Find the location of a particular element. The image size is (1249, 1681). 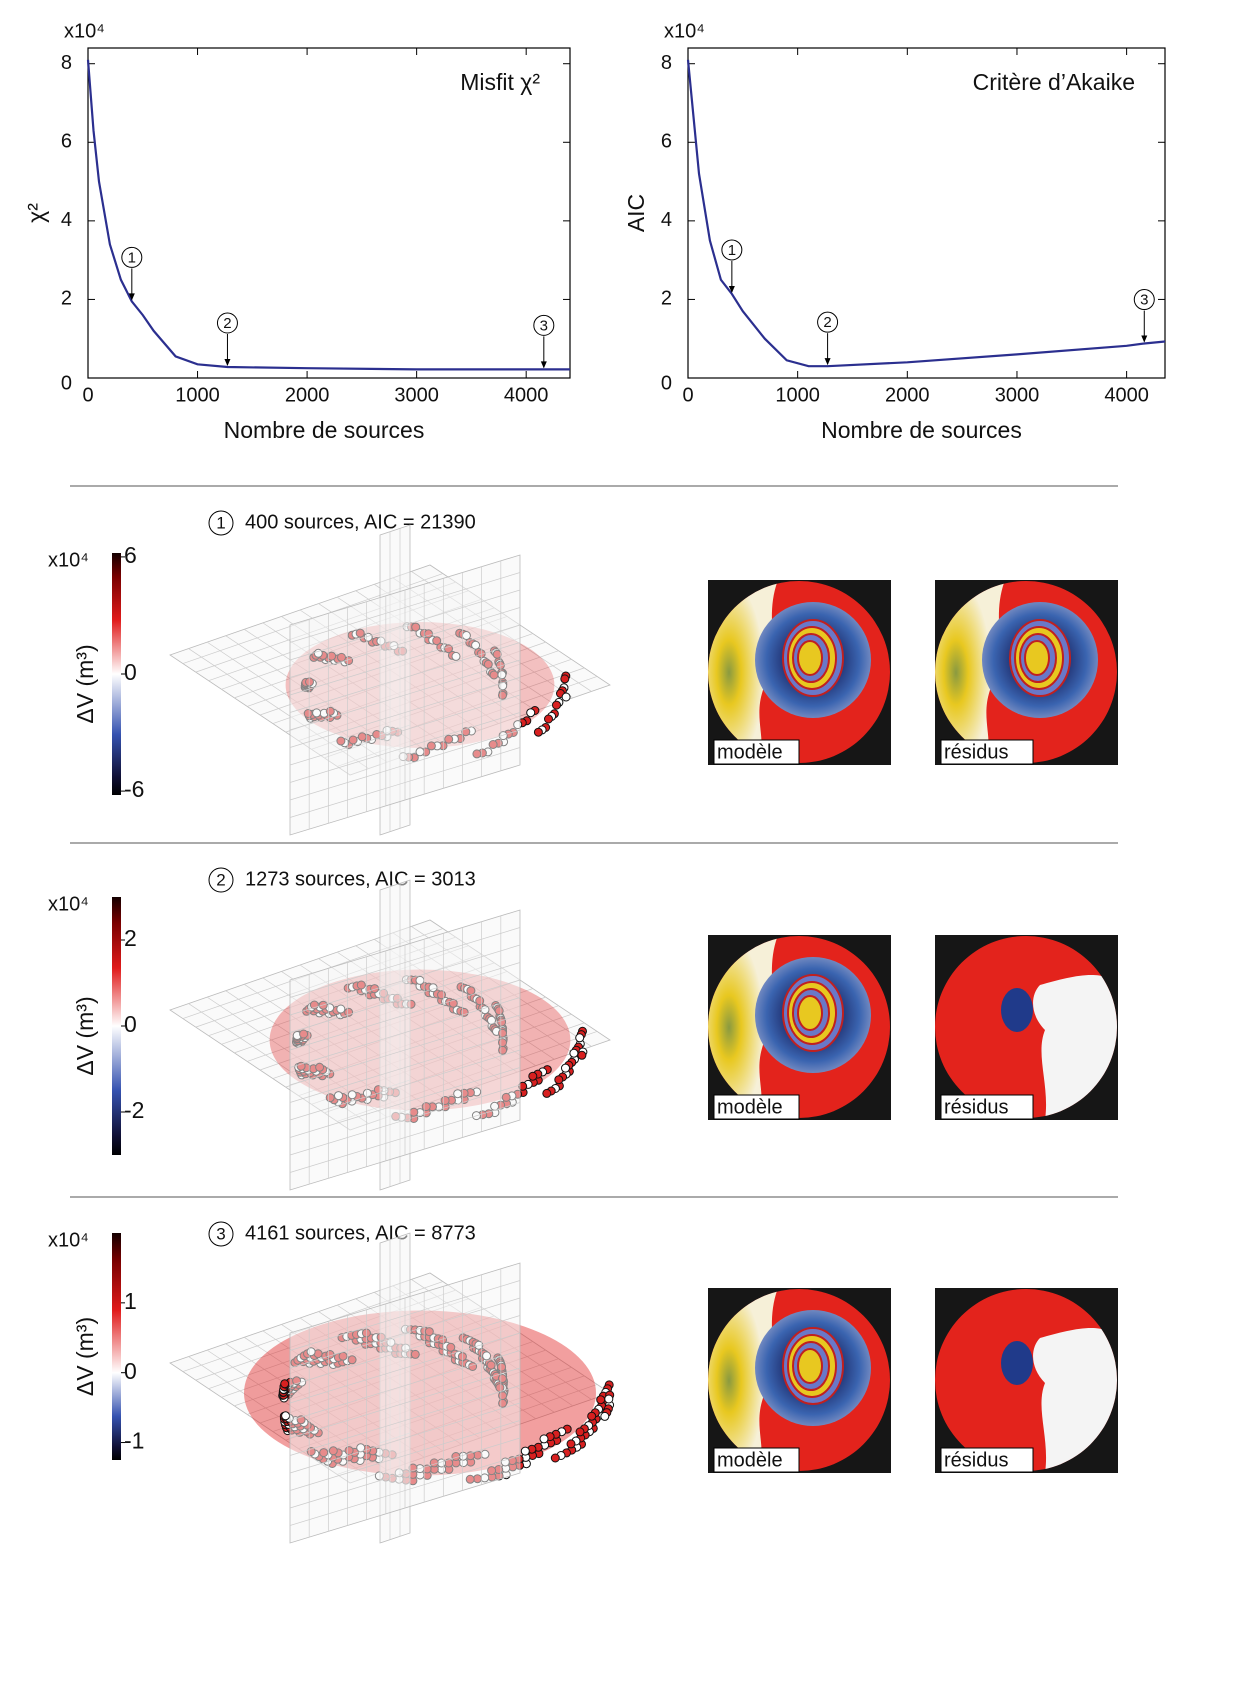

annotation-label: 3 is located at coordinates (544, 325).